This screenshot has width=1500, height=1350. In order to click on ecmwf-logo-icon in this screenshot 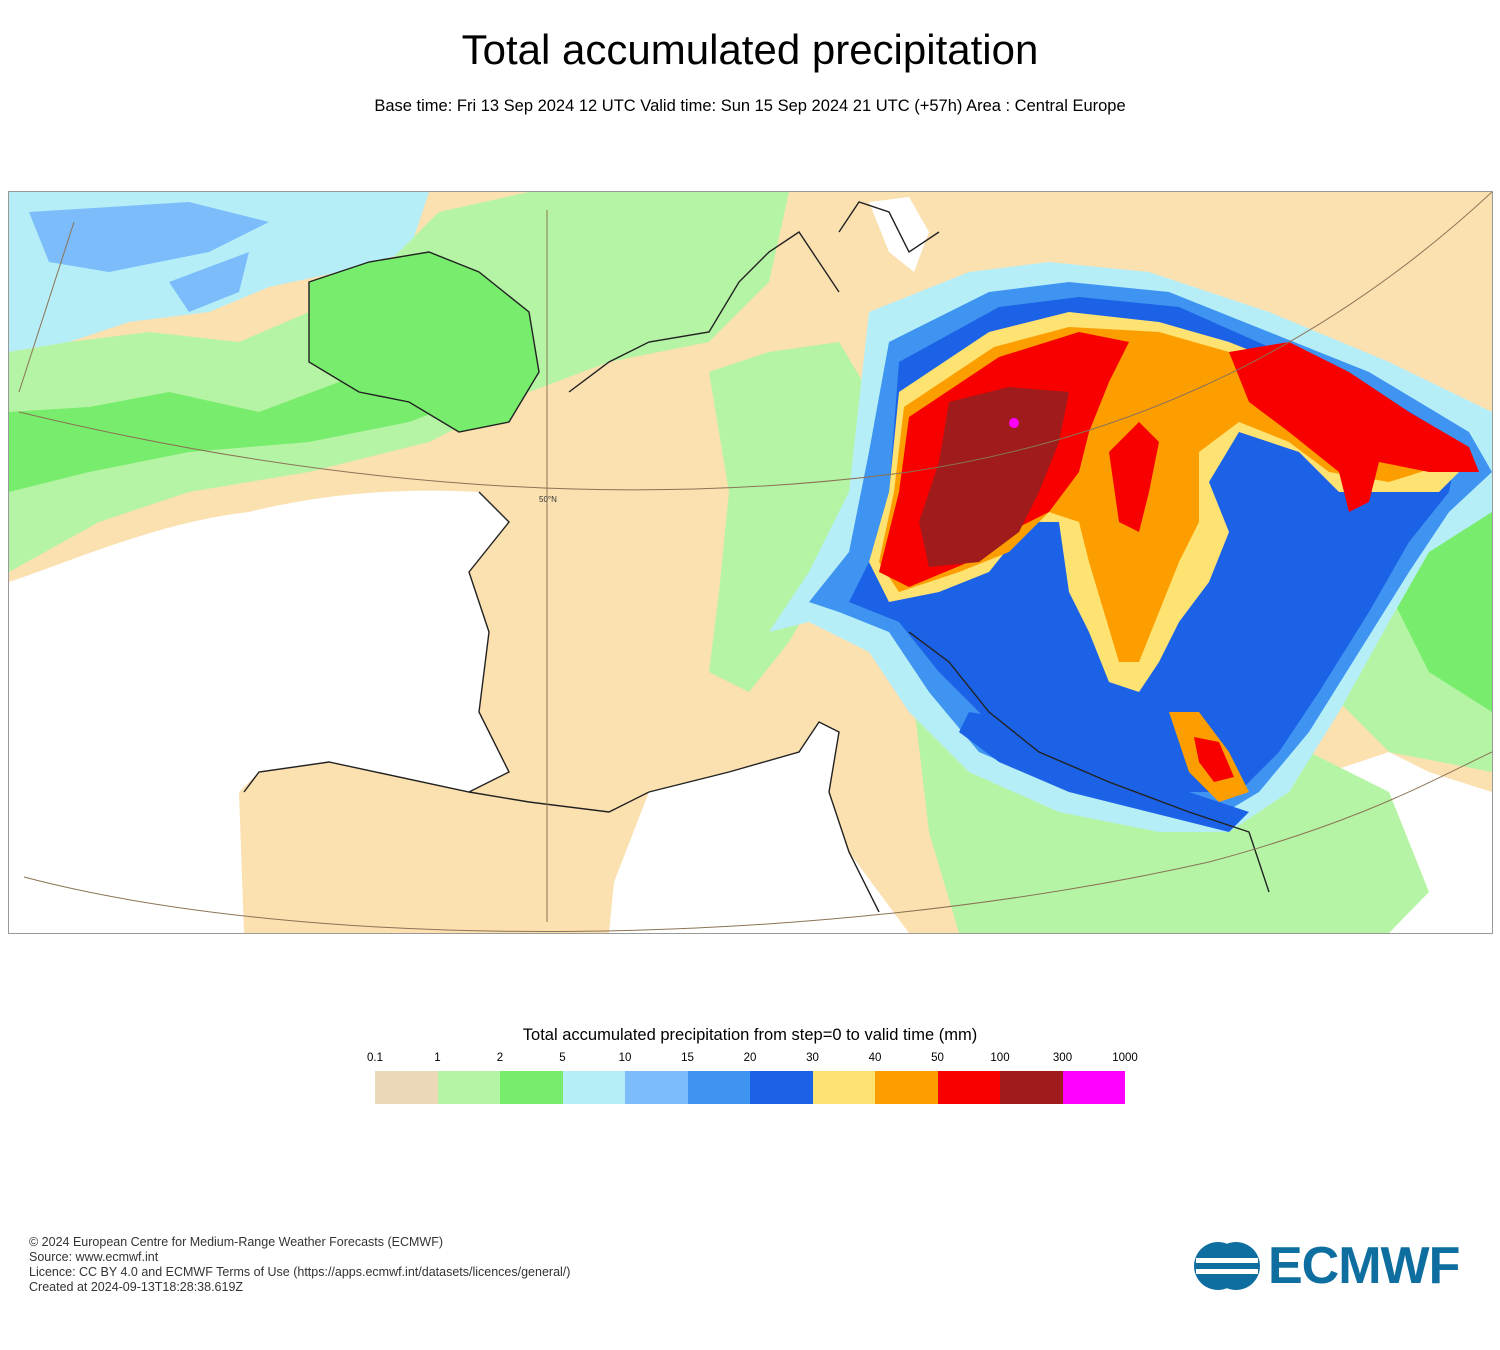, I will do `click(1227, 1266)`.